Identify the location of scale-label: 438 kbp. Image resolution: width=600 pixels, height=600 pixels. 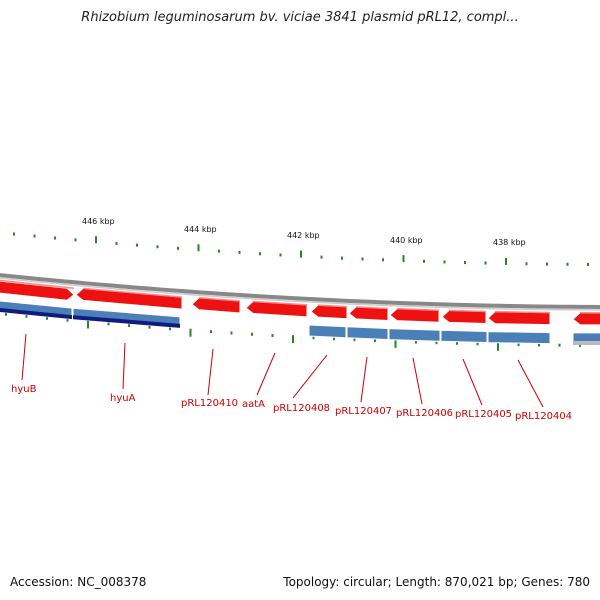
(509, 242).